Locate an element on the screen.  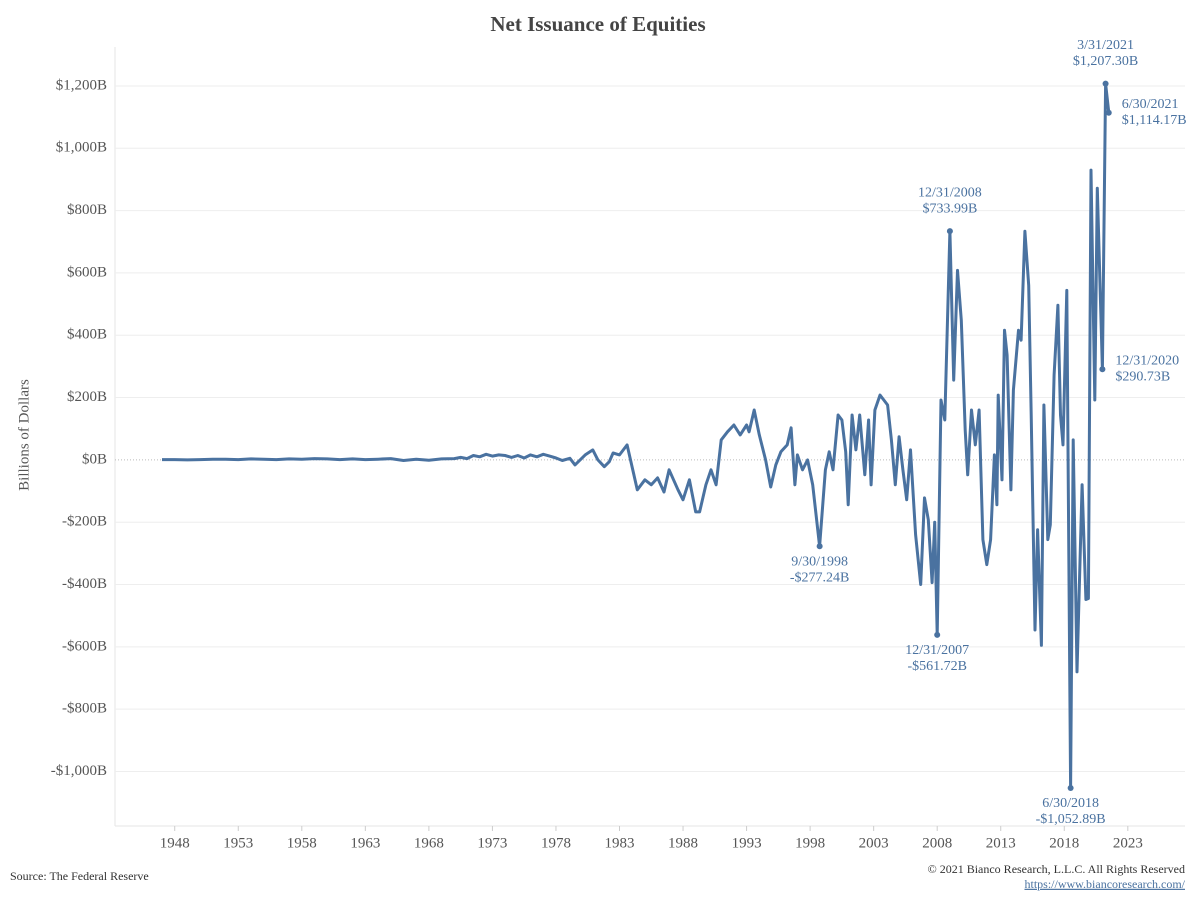
y-tick-label: -$1,000B is located at coordinates (79, 771).